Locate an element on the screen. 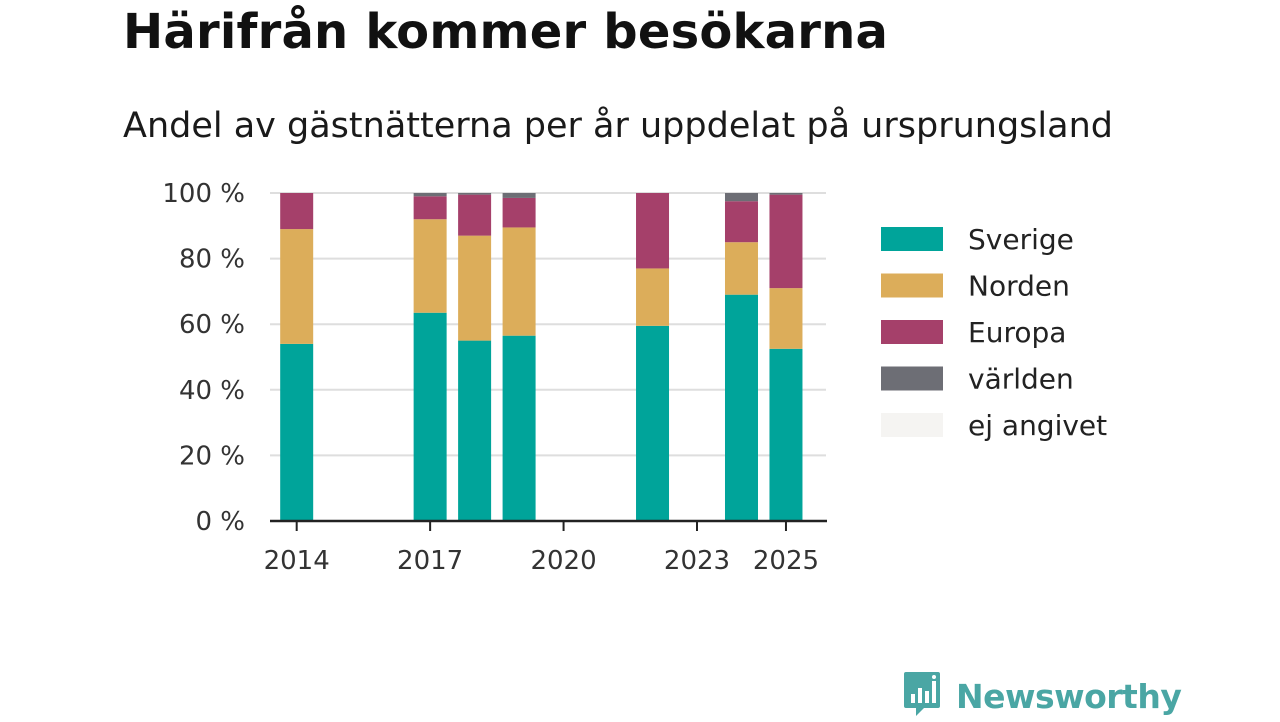 Image resolution: width=1280 pixels, height=722 pixels. brand-name: Newsworthy is located at coordinates (1069, 696).